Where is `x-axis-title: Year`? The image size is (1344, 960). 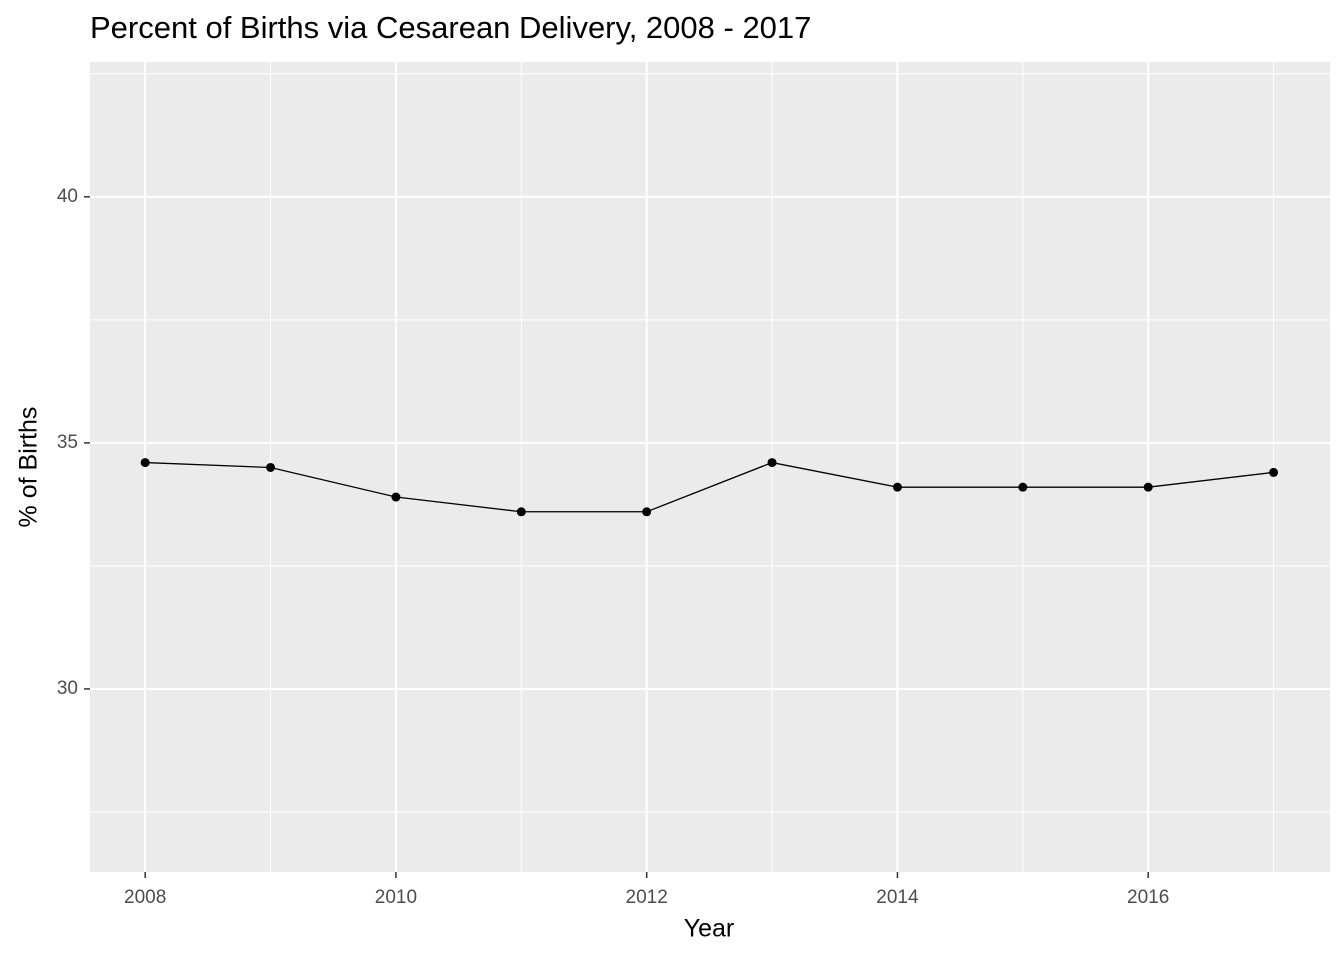
x-axis-title: Year is located at coordinates (709, 929).